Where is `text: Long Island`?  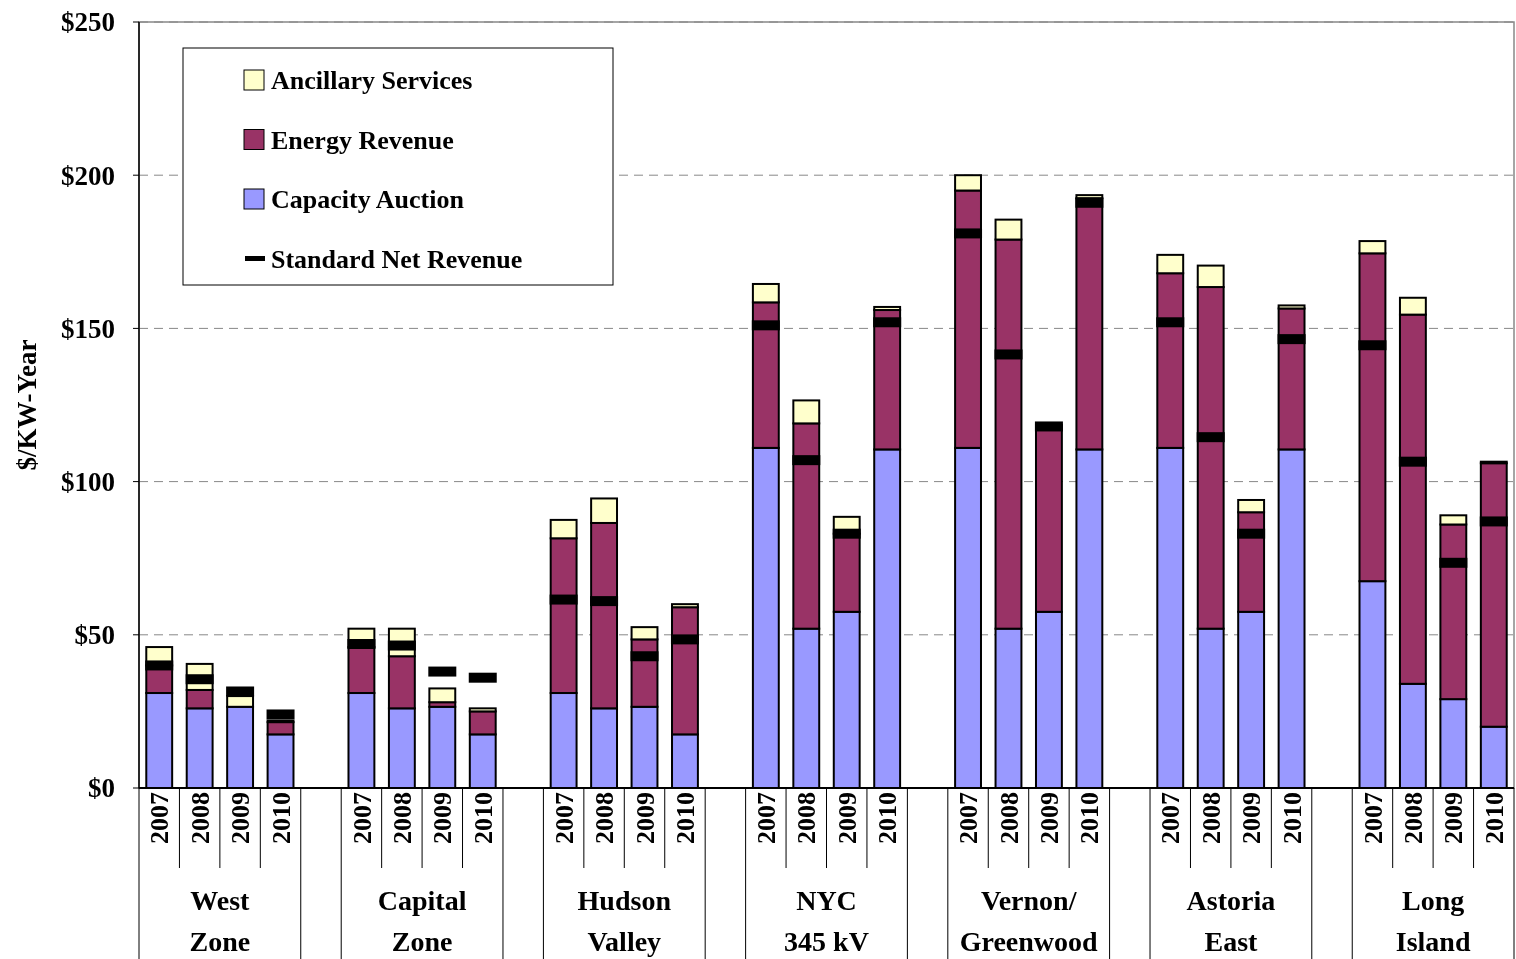 text: Long Island is located at coordinates (1433, 921).